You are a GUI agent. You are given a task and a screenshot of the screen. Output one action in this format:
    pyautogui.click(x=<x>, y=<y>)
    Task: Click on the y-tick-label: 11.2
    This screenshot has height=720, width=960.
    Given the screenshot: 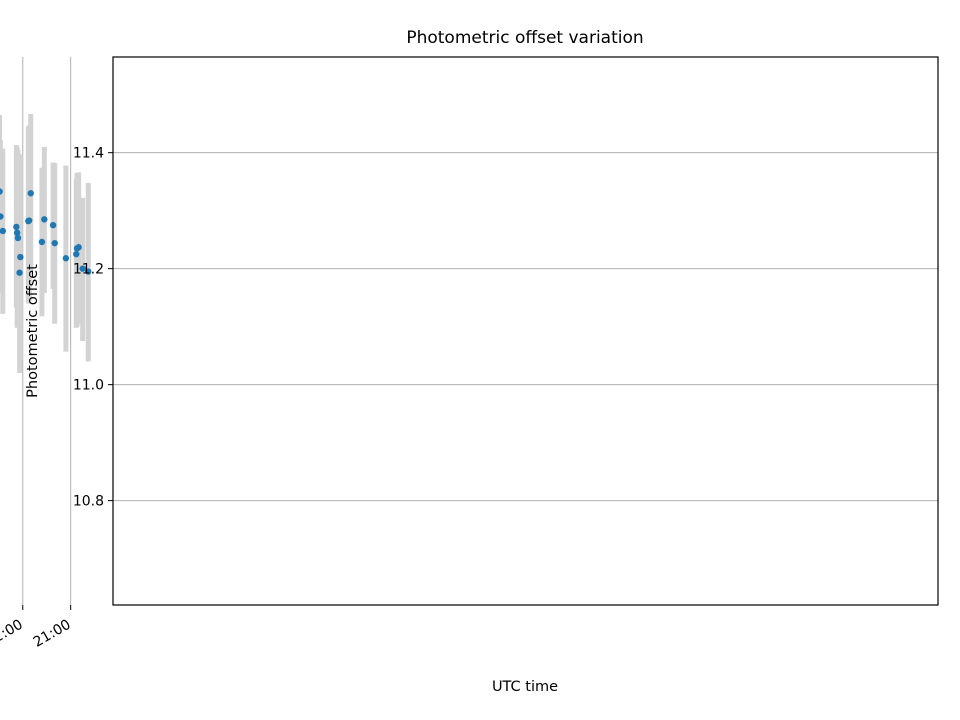 What is the action you would take?
    pyautogui.click(x=88, y=270)
    